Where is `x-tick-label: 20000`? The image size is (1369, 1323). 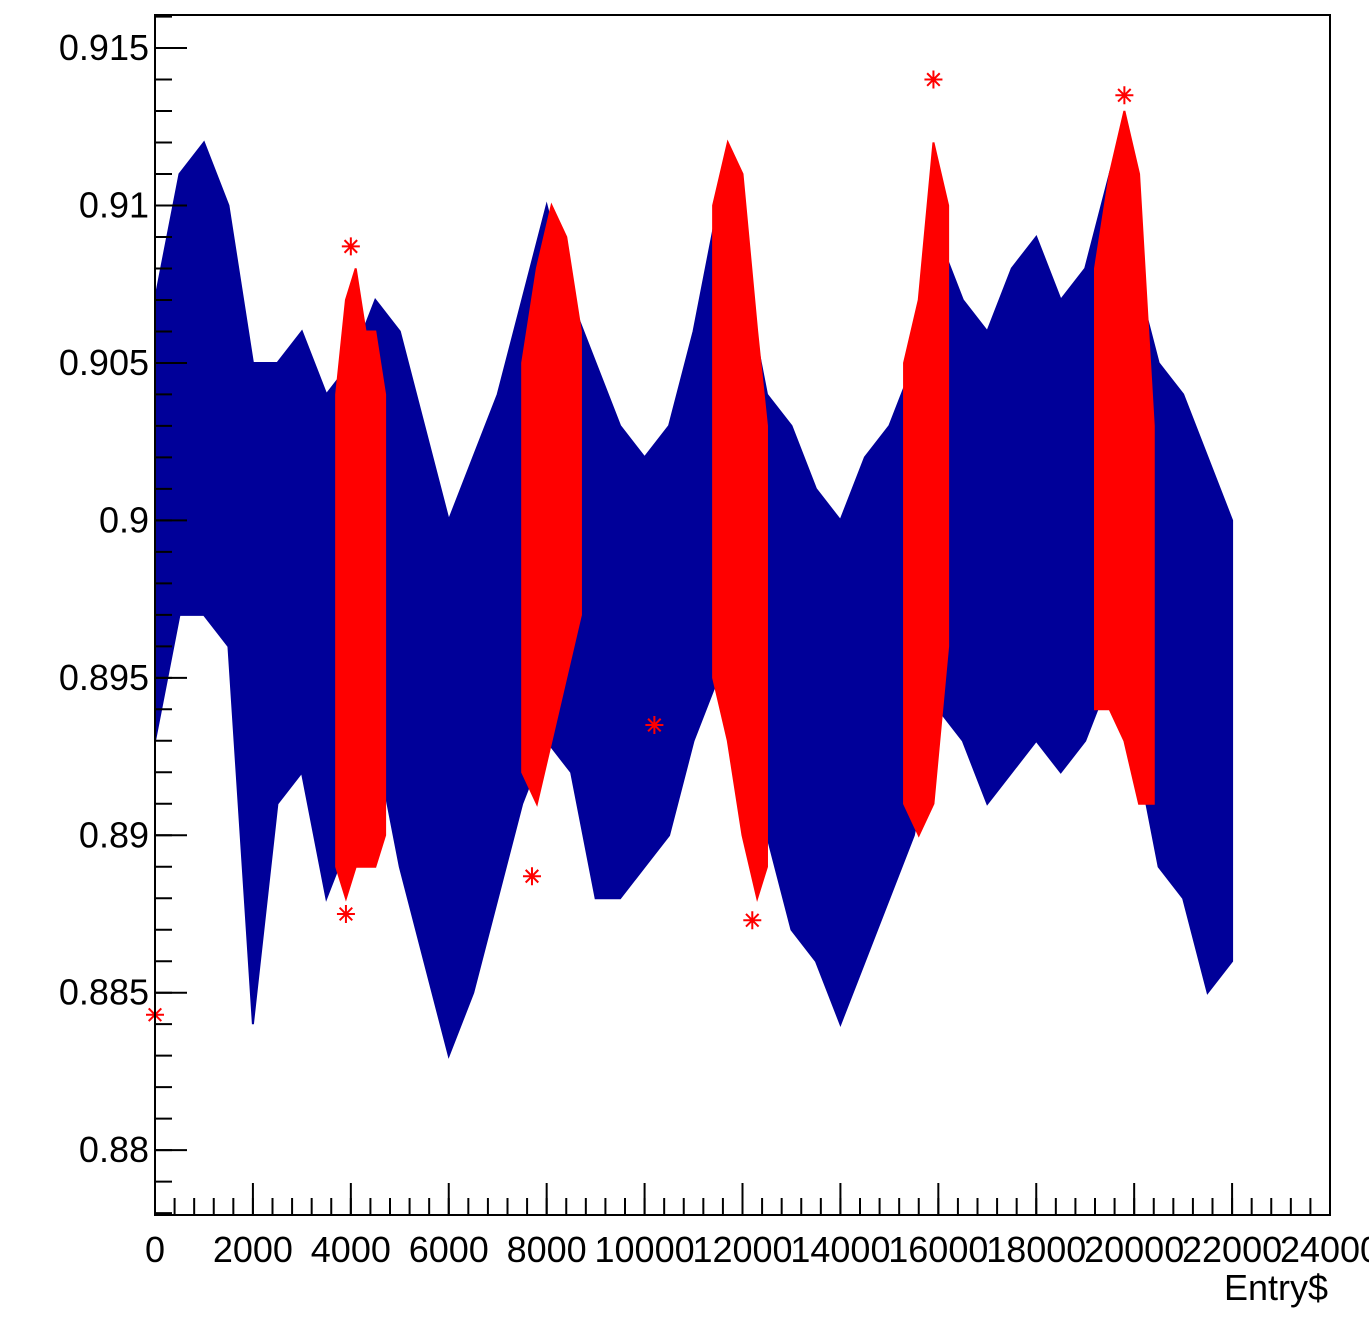 x-tick-label: 20000 is located at coordinates (1134, 1249).